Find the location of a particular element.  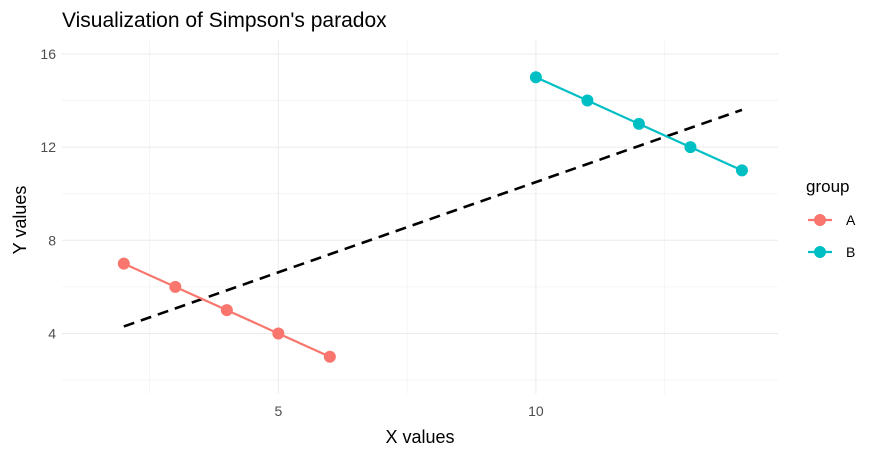

legend-key-point-B is located at coordinates (820, 252).